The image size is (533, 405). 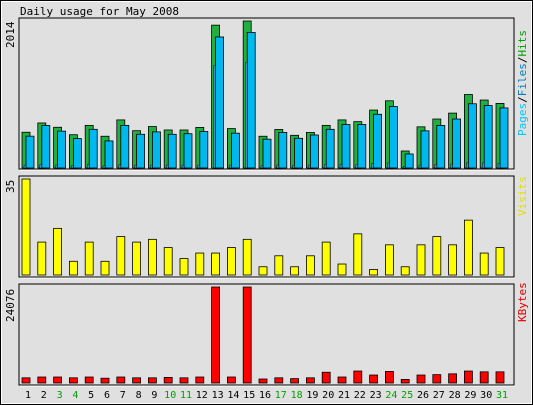 I want to click on x-tick-label-day-26: 26, so click(x=423, y=395).